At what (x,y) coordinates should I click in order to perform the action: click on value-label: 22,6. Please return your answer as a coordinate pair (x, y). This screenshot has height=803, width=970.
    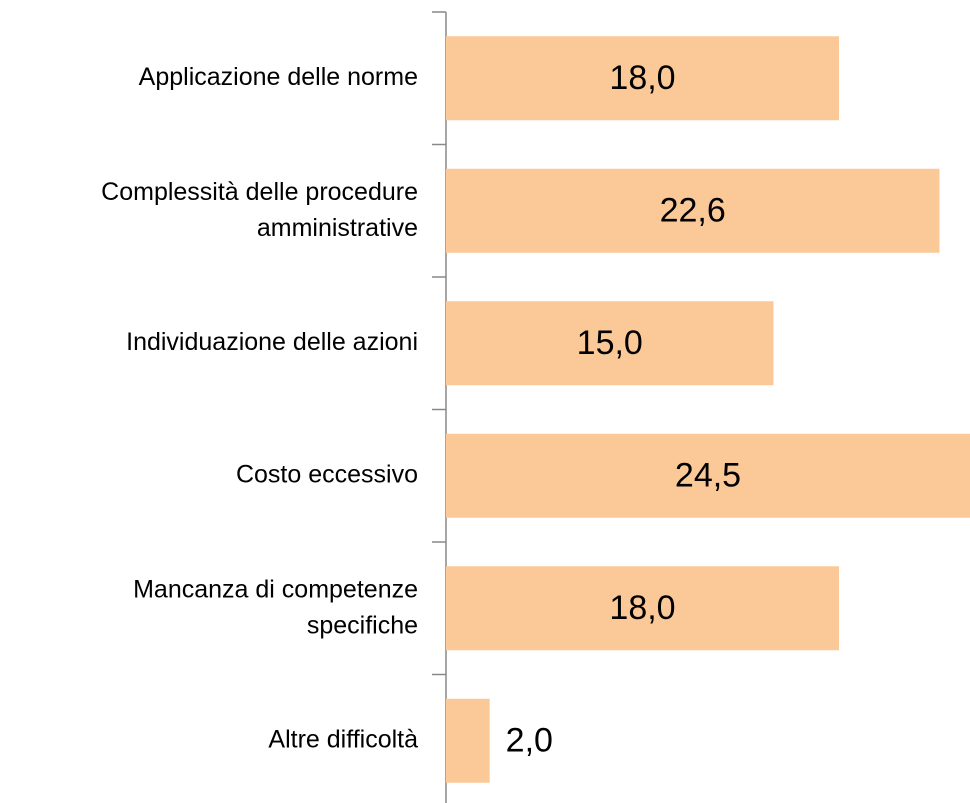
    Looking at the image, I should click on (693, 211).